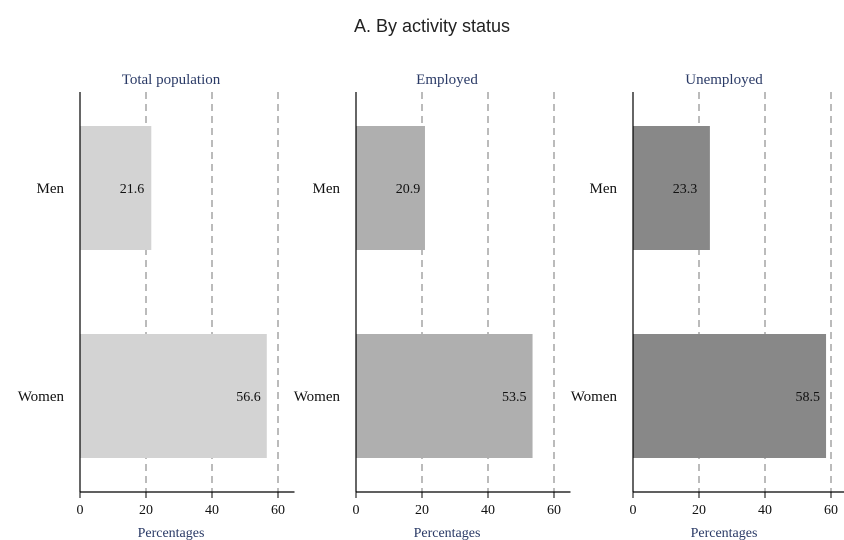 Image resolution: width=844 pixels, height=540 pixels. I want to click on data-label: 58.5, so click(808, 397).